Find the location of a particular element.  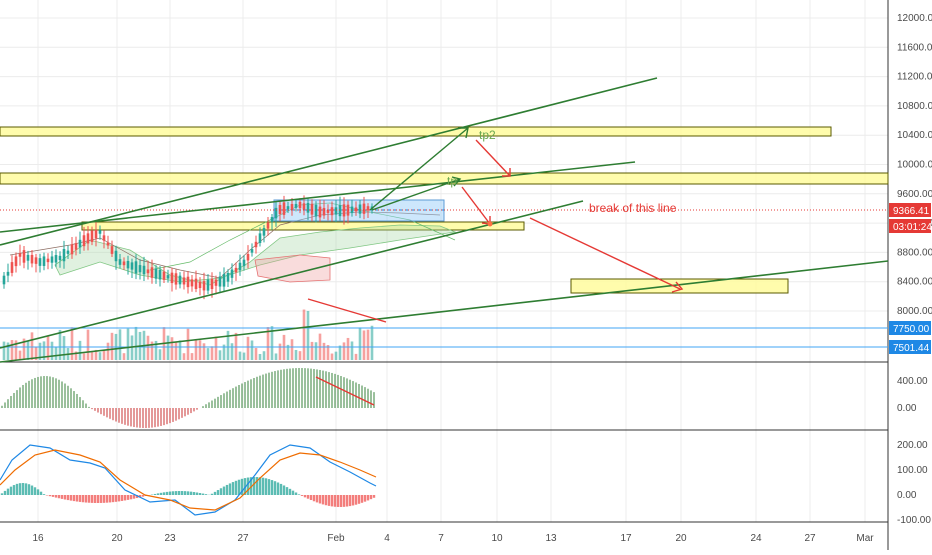

red-arrow-breakdown is located at coordinates (605, 253).